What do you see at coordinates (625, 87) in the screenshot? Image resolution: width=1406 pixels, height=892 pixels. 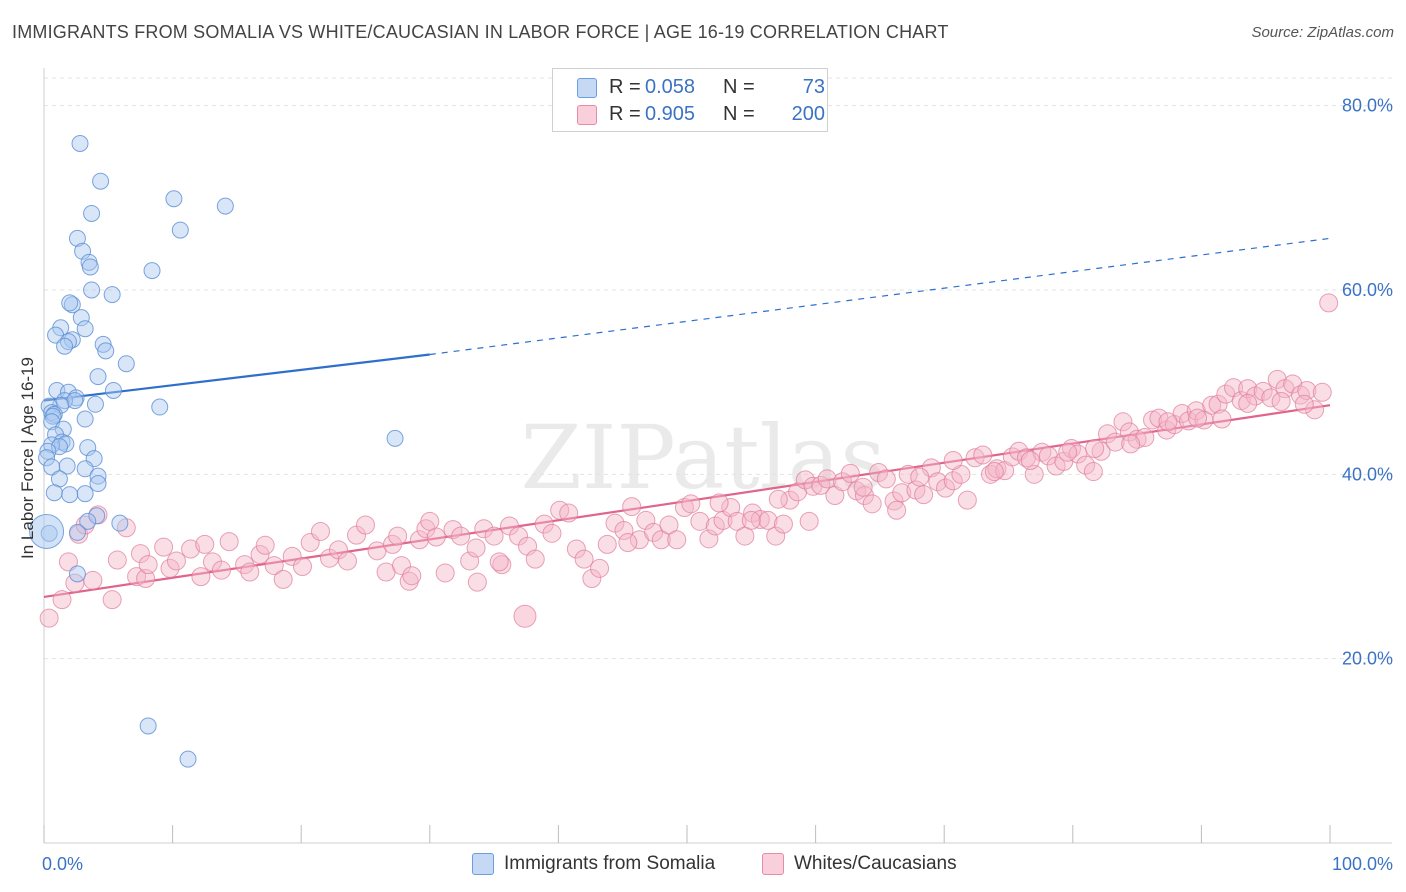 I see `legend-r-label: R =` at bounding box center [625, 87].